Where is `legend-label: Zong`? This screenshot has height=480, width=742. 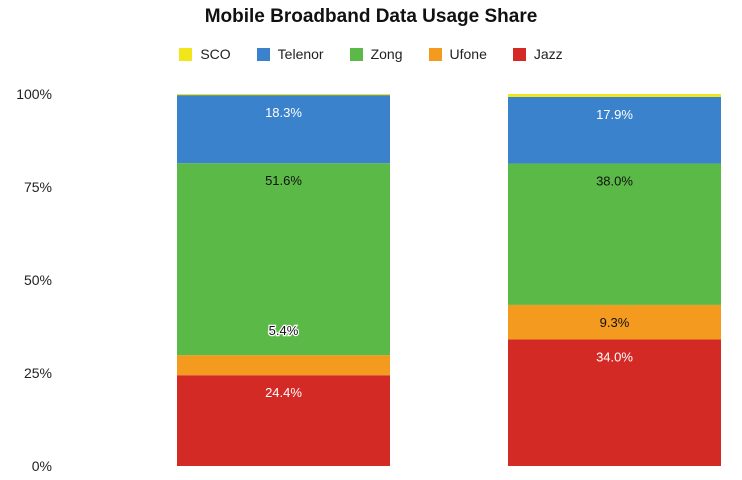
legend-label: Zong is located at coordinates (386, 54).